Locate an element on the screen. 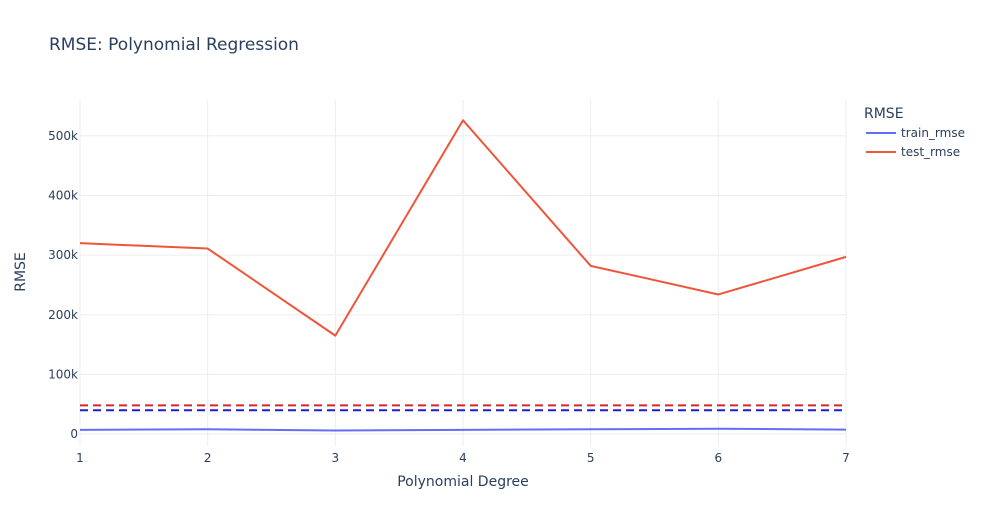 This screenshot has height=525, width=983. x-tick-label: 1 is located at coordinates (80, 458).